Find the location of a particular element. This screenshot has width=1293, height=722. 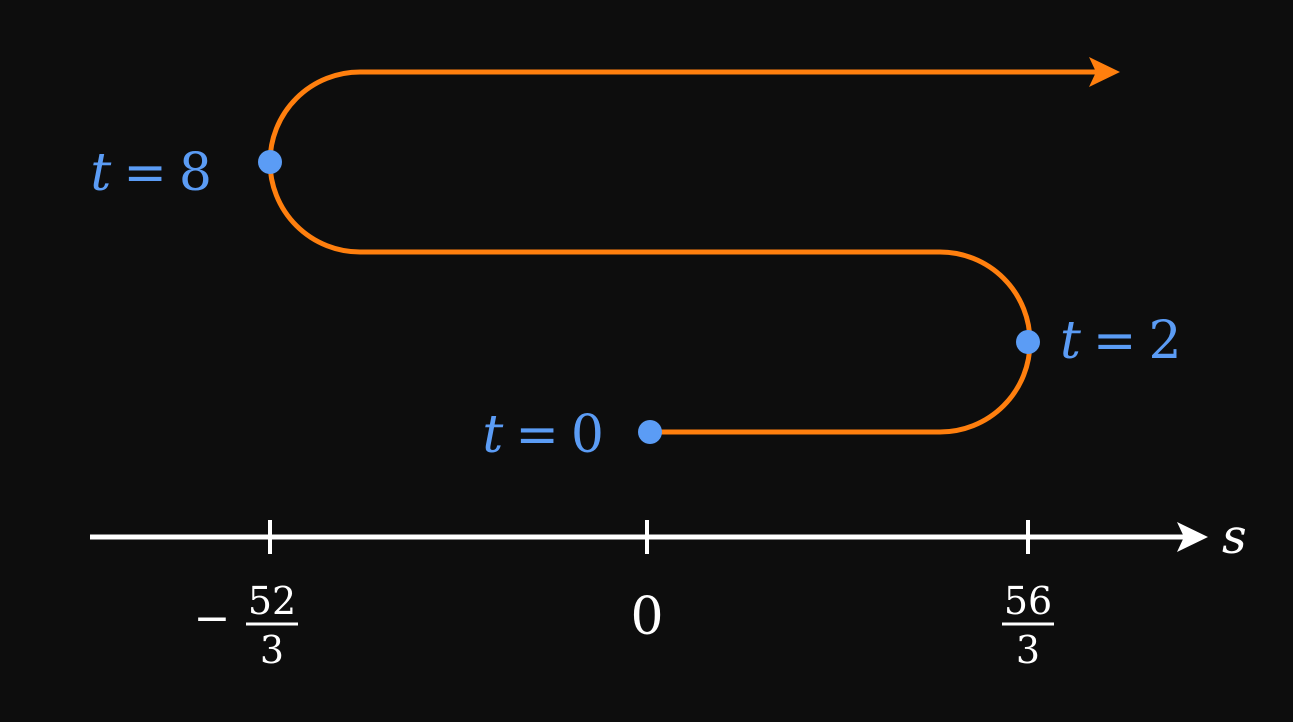

tick-label-neg: − 52 3 is located at coordinates (246, 625).